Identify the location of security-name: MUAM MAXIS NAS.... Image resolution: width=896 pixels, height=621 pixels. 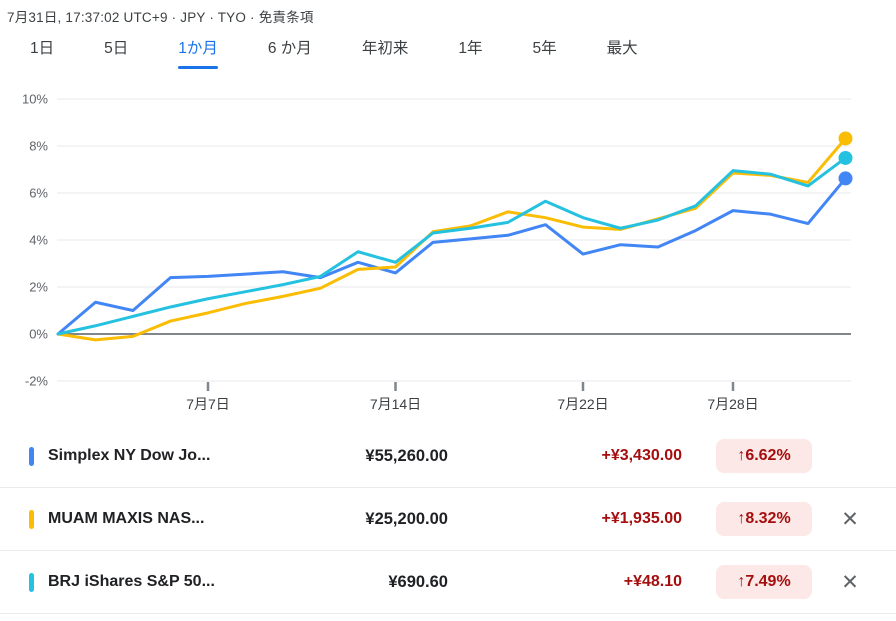
(126, 518).